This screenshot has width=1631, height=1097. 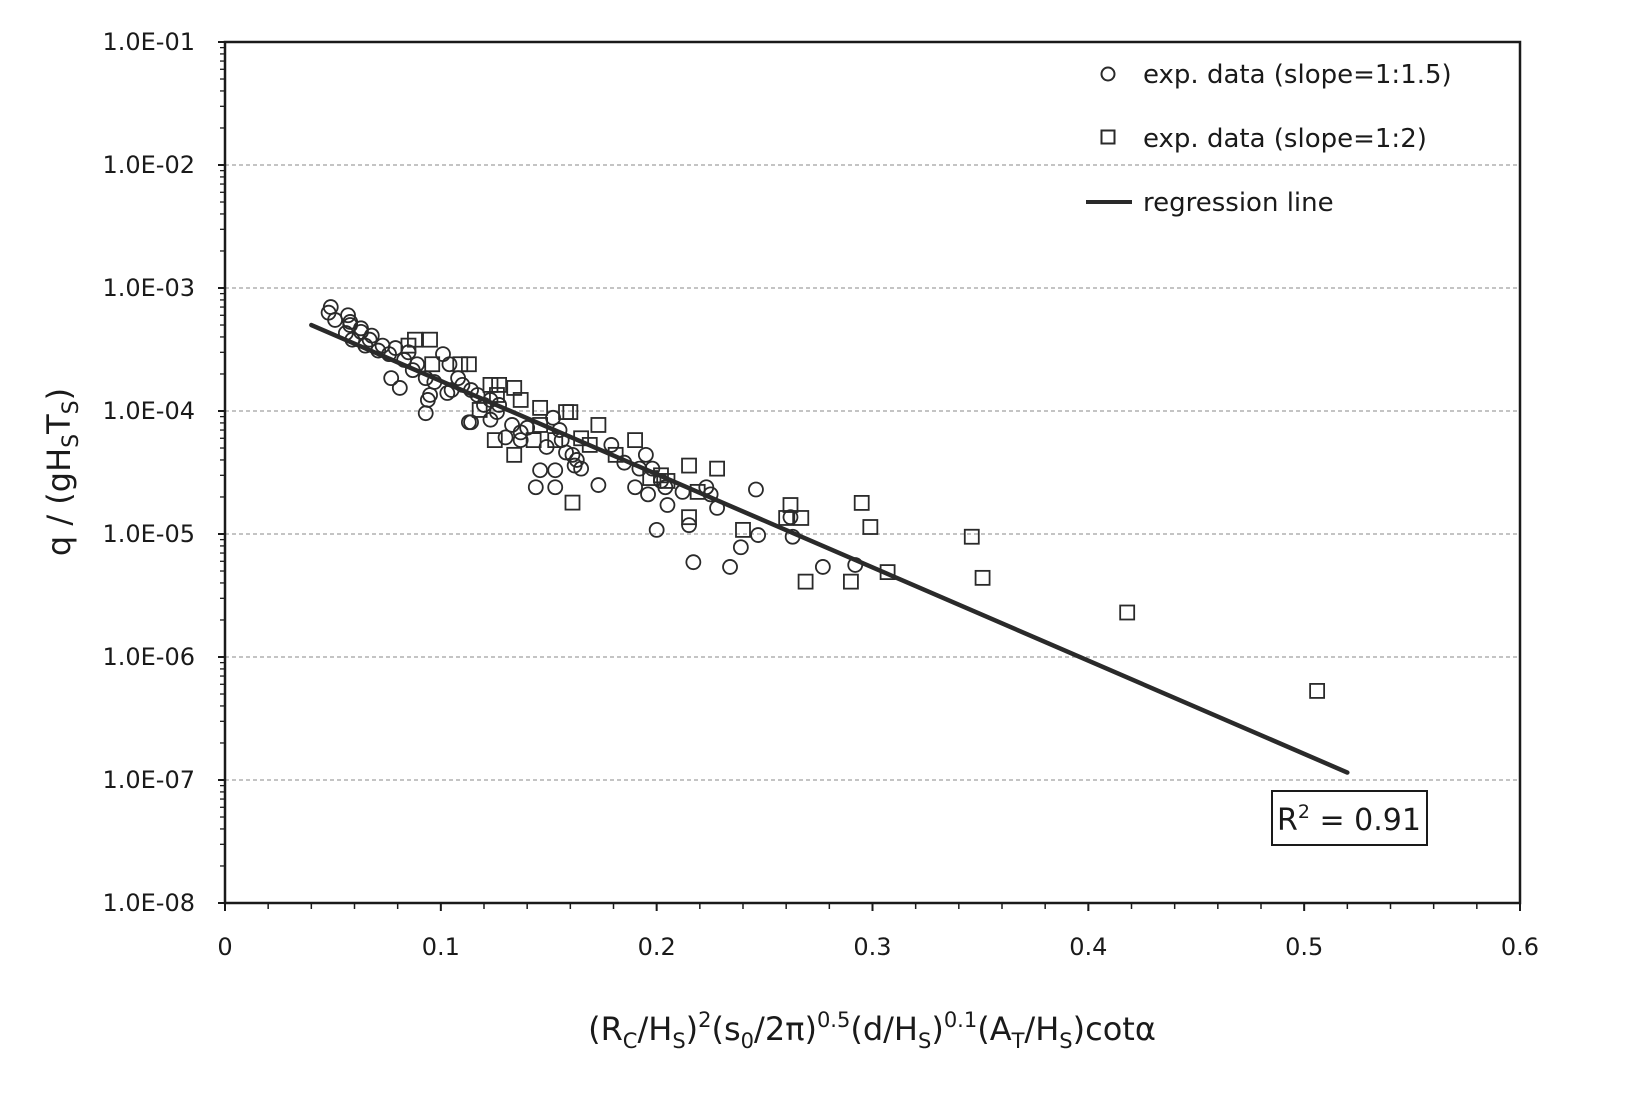 What do you see at coordinates (148, 903) in the screenshot?
I see `y-tick-label: 1.0E-08` at bounding box center [148, 903].